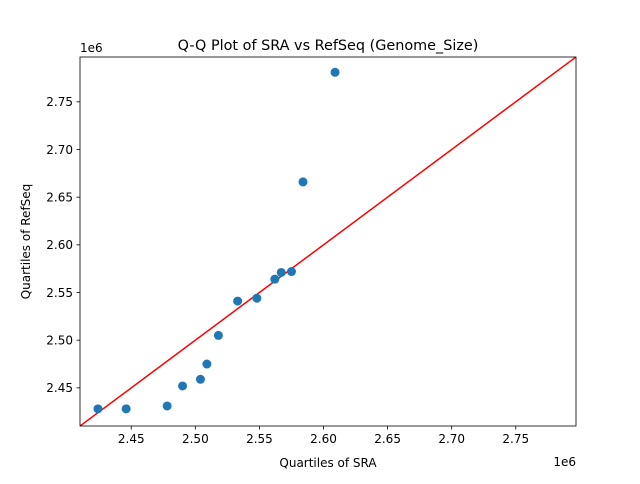  I want to click on y-tick-label: 2.45, so click(59, 388).